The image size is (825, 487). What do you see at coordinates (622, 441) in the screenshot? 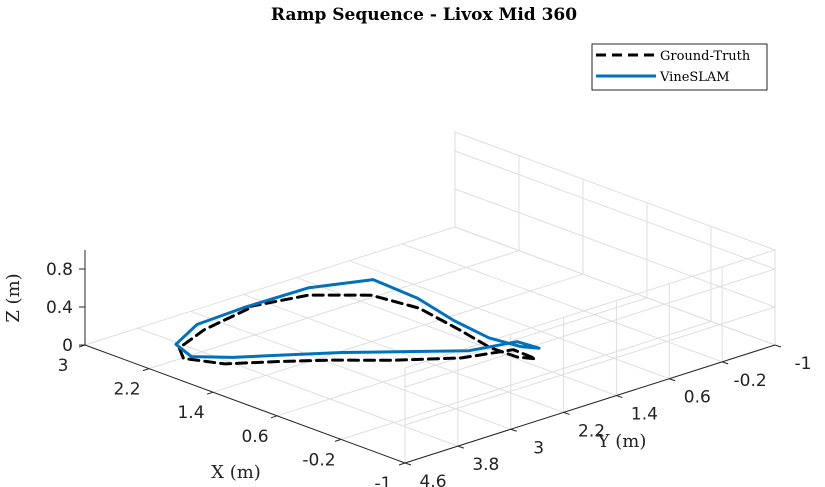
I see `y-axis-label: Y (m)` at bounding box center [622, 441].